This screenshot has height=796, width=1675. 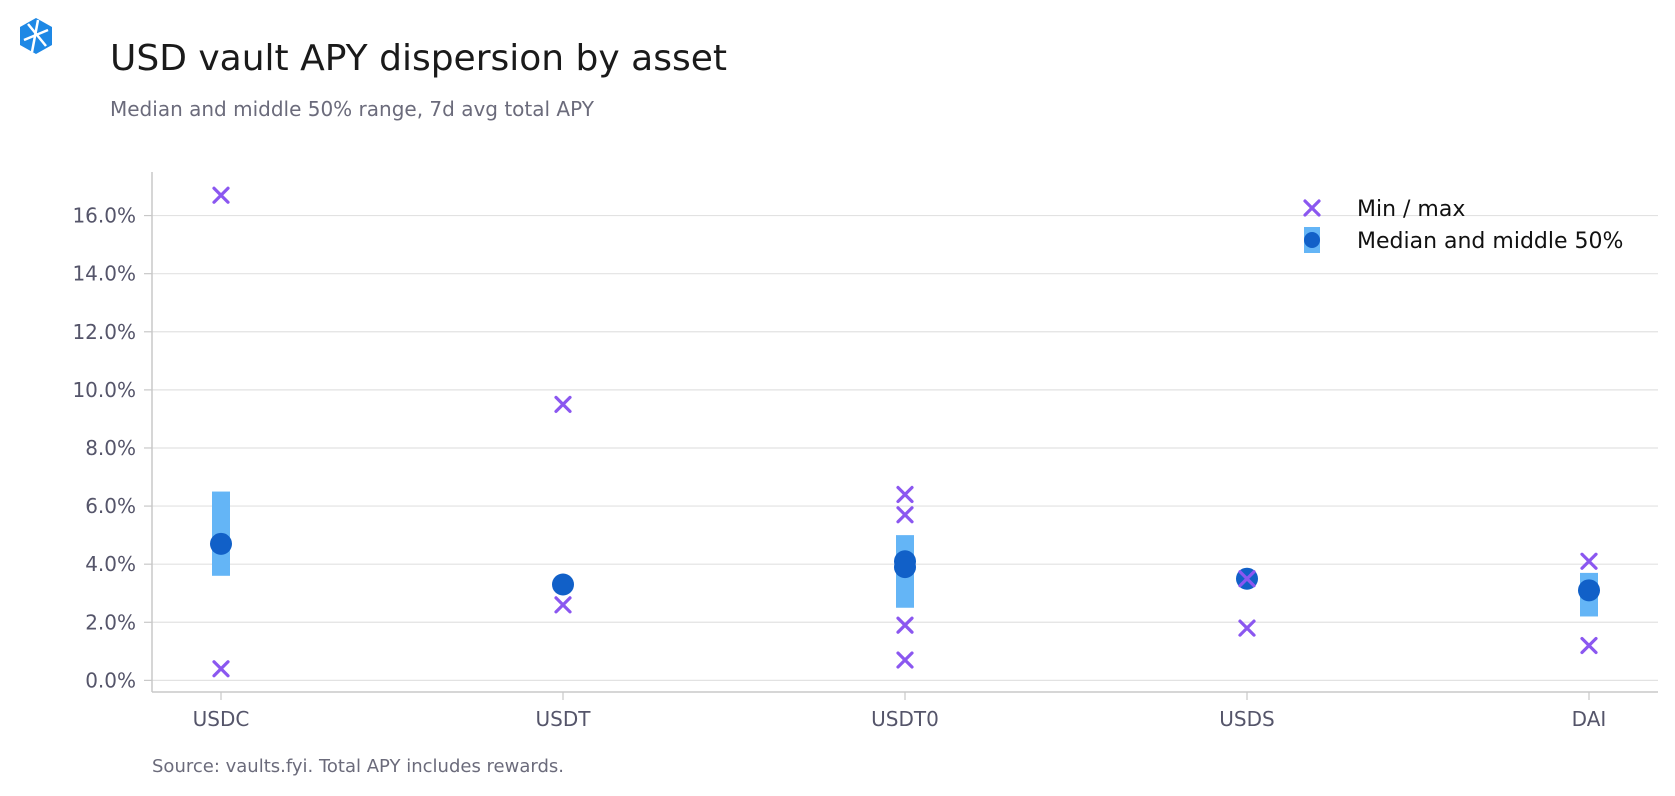 What do you see at coordinates (110, 506) in the screenshot?
I see `y-tick-label: 6.0%` at bounding box center [110, 506].